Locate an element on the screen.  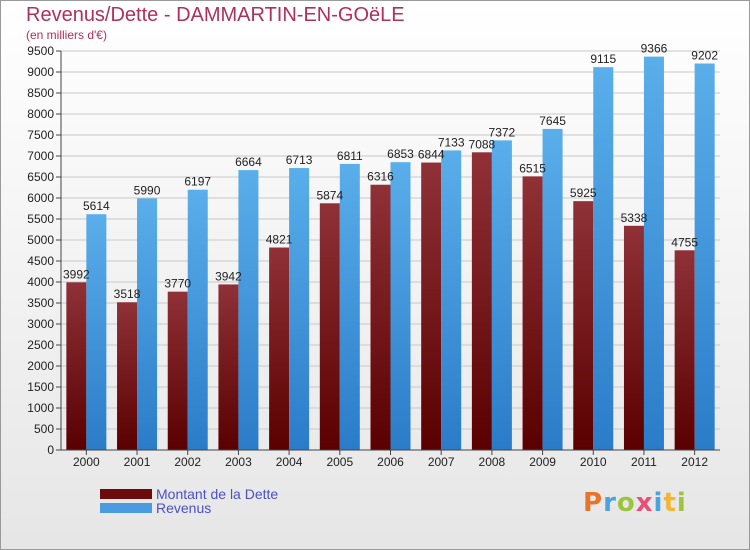
legend-swatch-revenus is located at coordinates (126, 508).